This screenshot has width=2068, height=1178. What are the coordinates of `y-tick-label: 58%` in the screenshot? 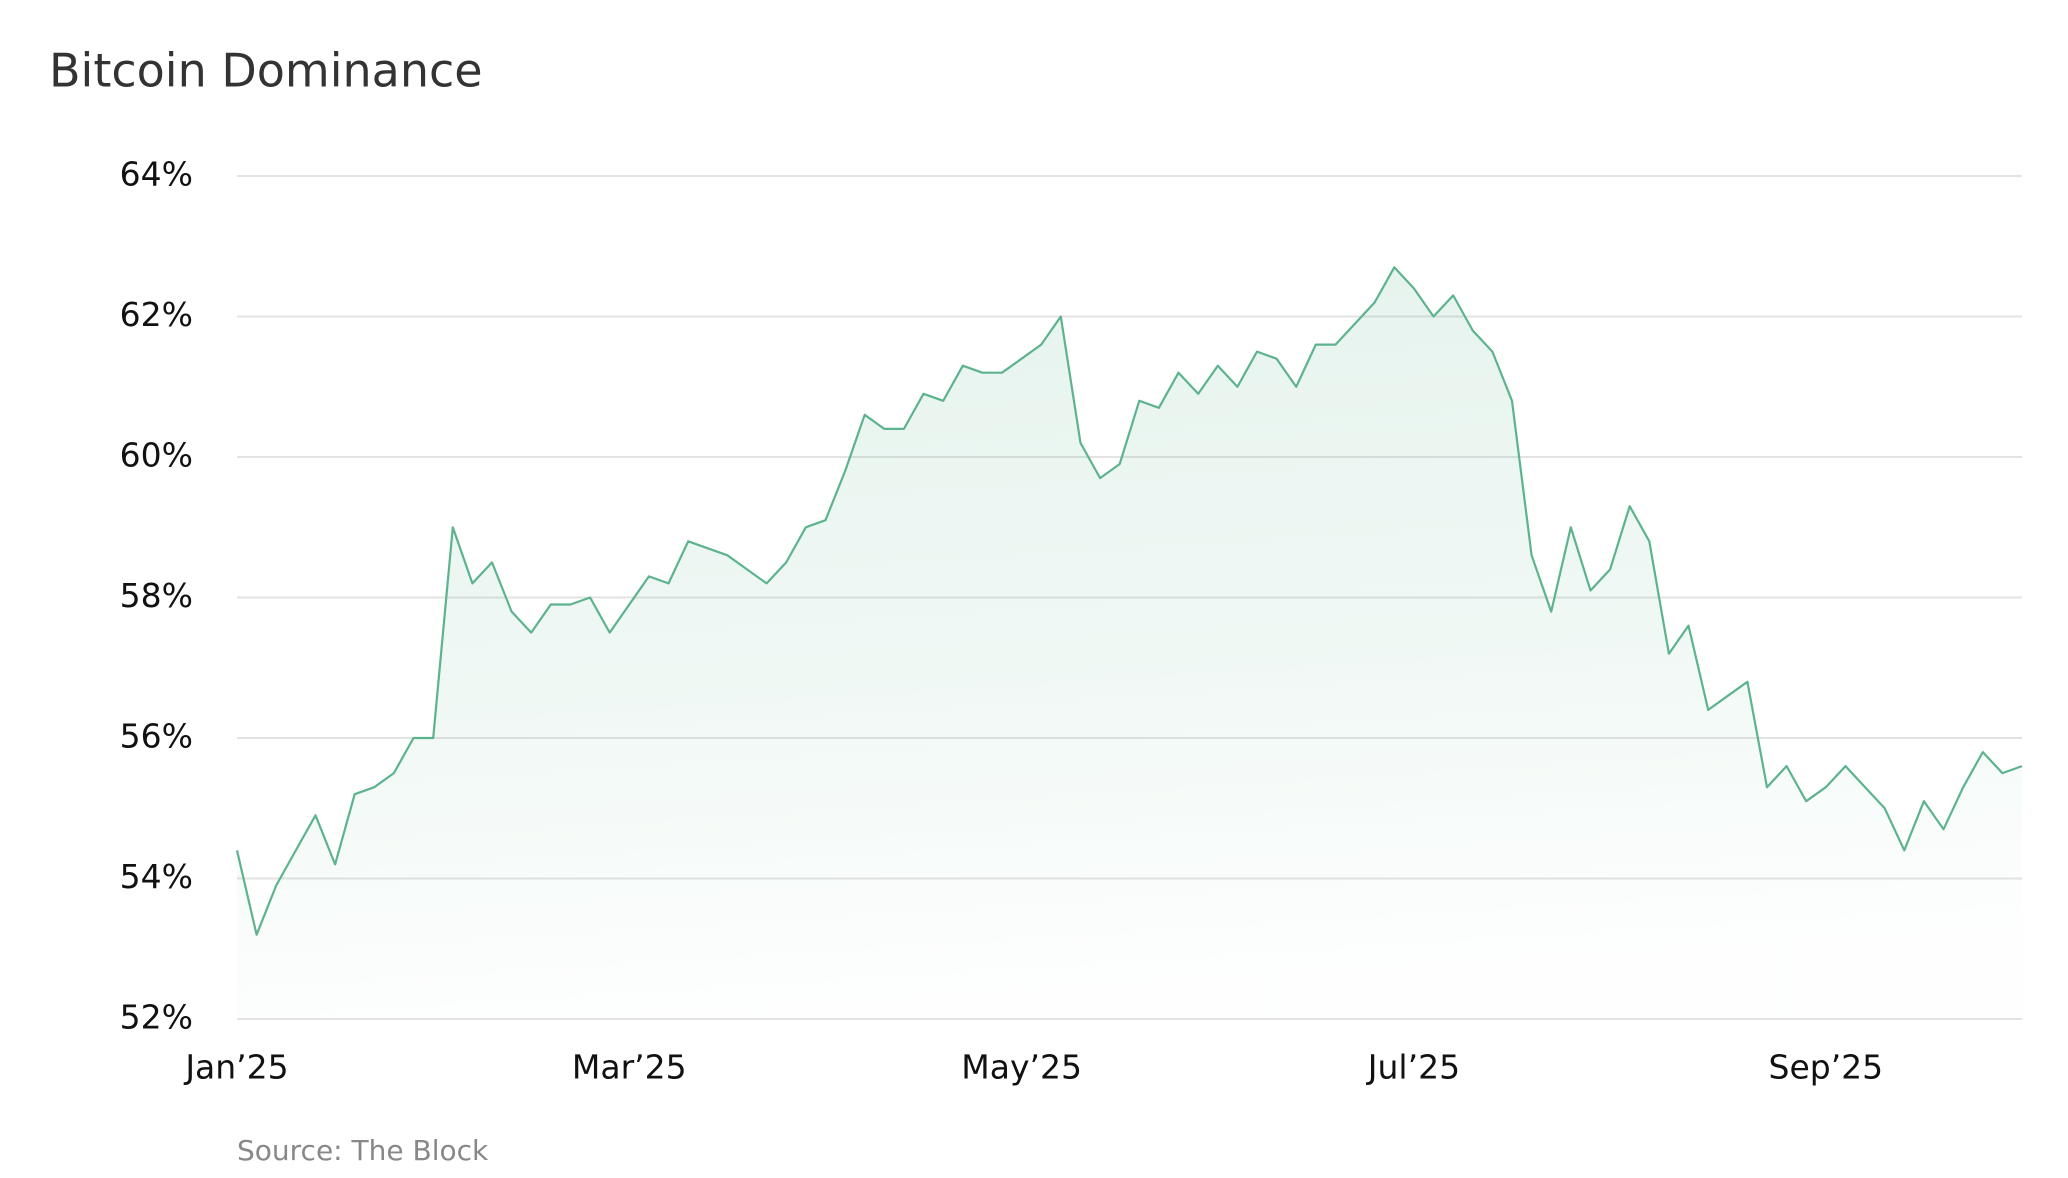 It's located at (156, 595).